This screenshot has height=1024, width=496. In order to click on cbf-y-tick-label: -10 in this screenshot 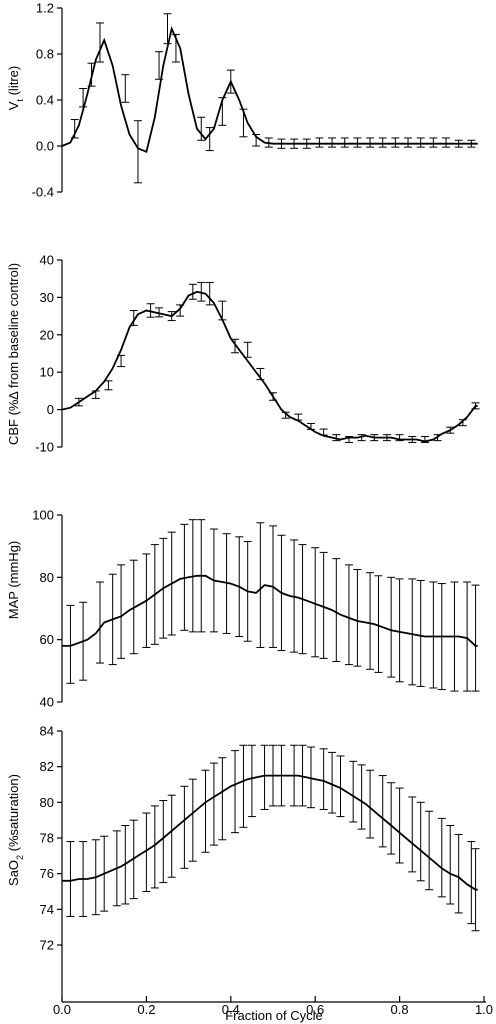, I will do `click(44, 447)`.